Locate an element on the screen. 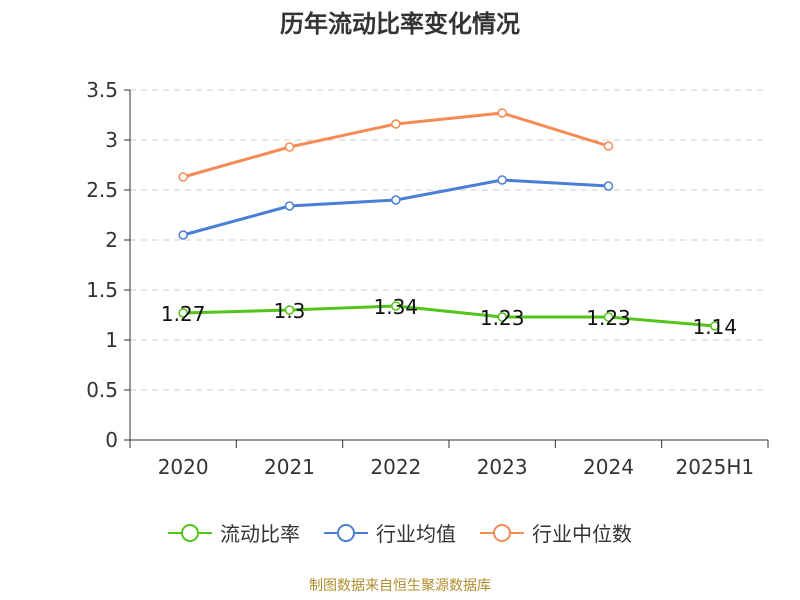 The height and width of the screenshot is (600, 800). legend-marker-industry-average is located at coordinates (346, 532).